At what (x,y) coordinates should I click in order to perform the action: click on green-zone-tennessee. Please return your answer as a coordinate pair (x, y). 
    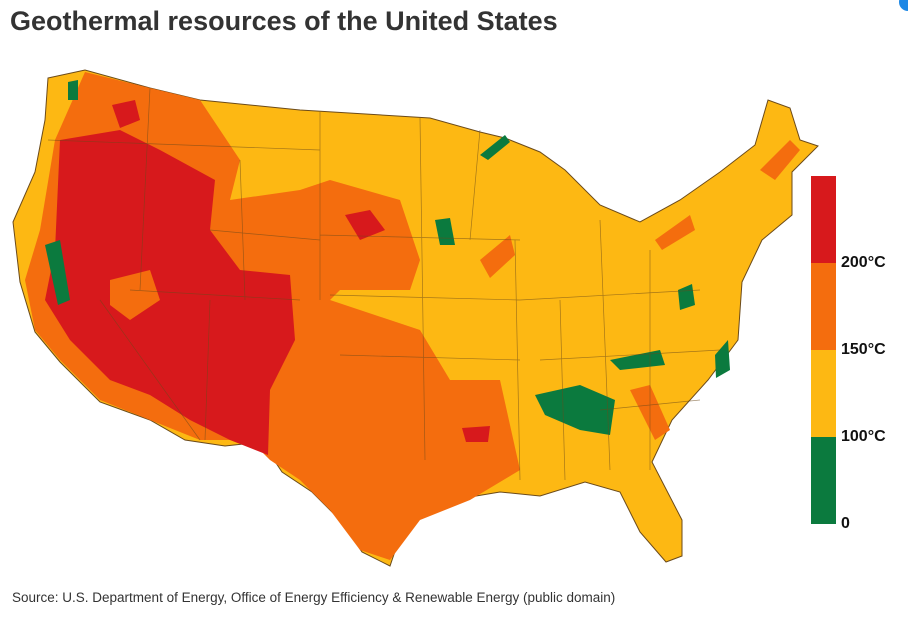
    Looking at the image, I should click on (637, 360).